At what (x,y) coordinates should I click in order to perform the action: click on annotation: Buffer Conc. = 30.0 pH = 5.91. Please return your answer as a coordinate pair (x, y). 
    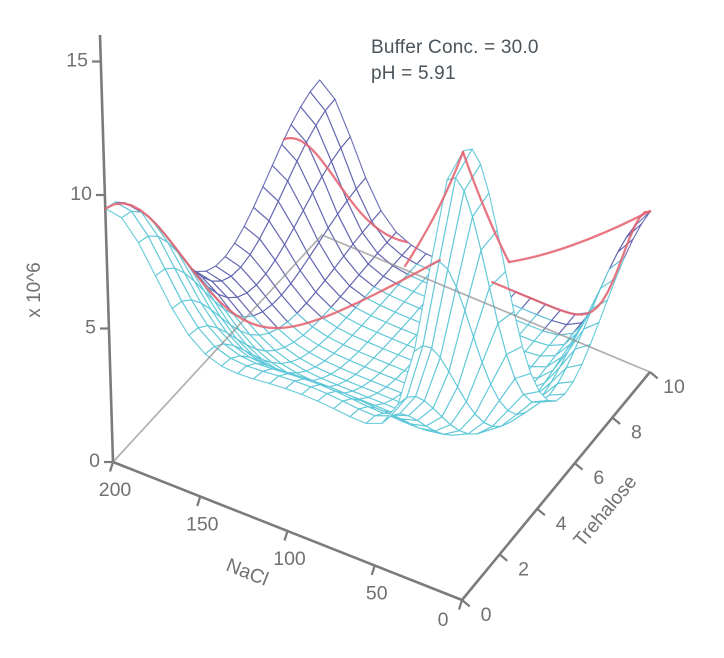
    Looking at the image, I should click on (455, 61).